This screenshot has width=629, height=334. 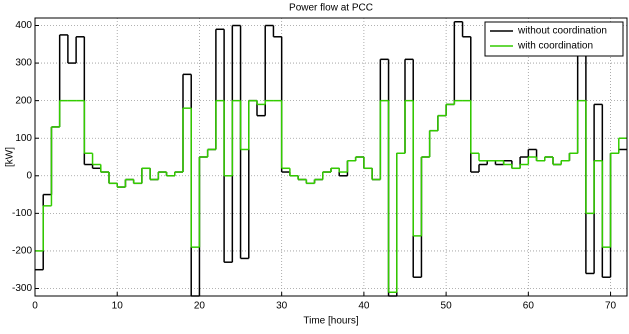 I want to click on x-tick-label: 10, so click(x=118, y=306).